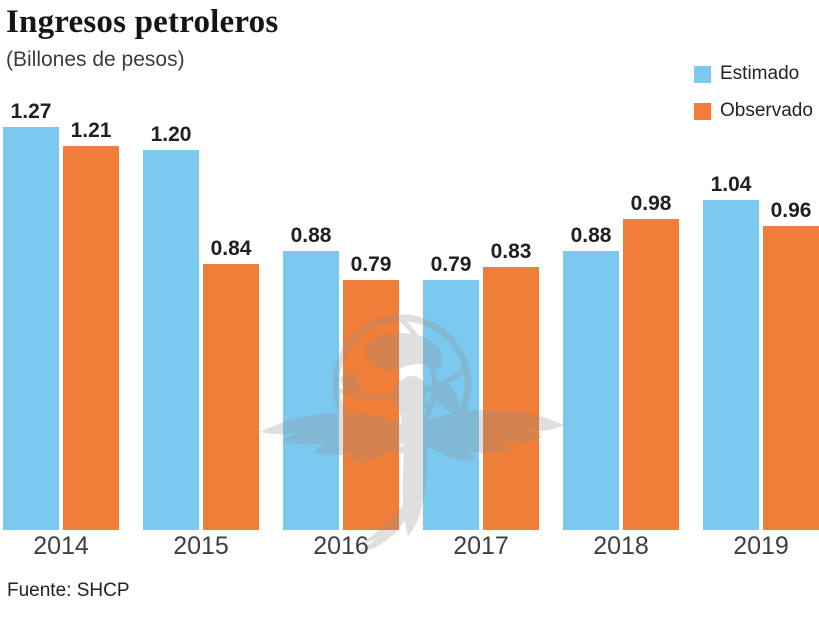 The width and height of the screenshot is (819, 620). I want to click on chart-legend: Estimado Observado, so click(753, 92).